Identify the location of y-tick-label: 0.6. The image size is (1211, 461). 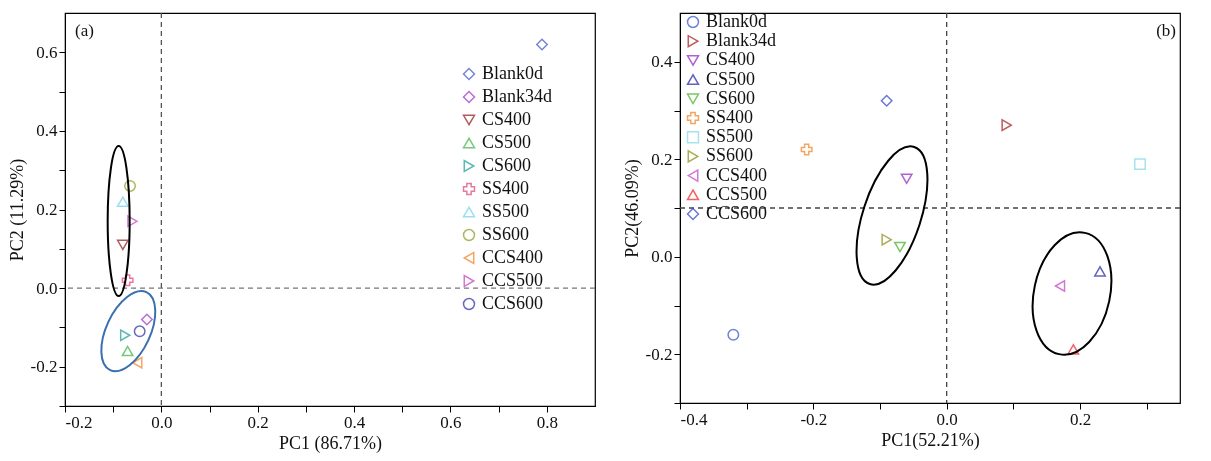
(47, 52).